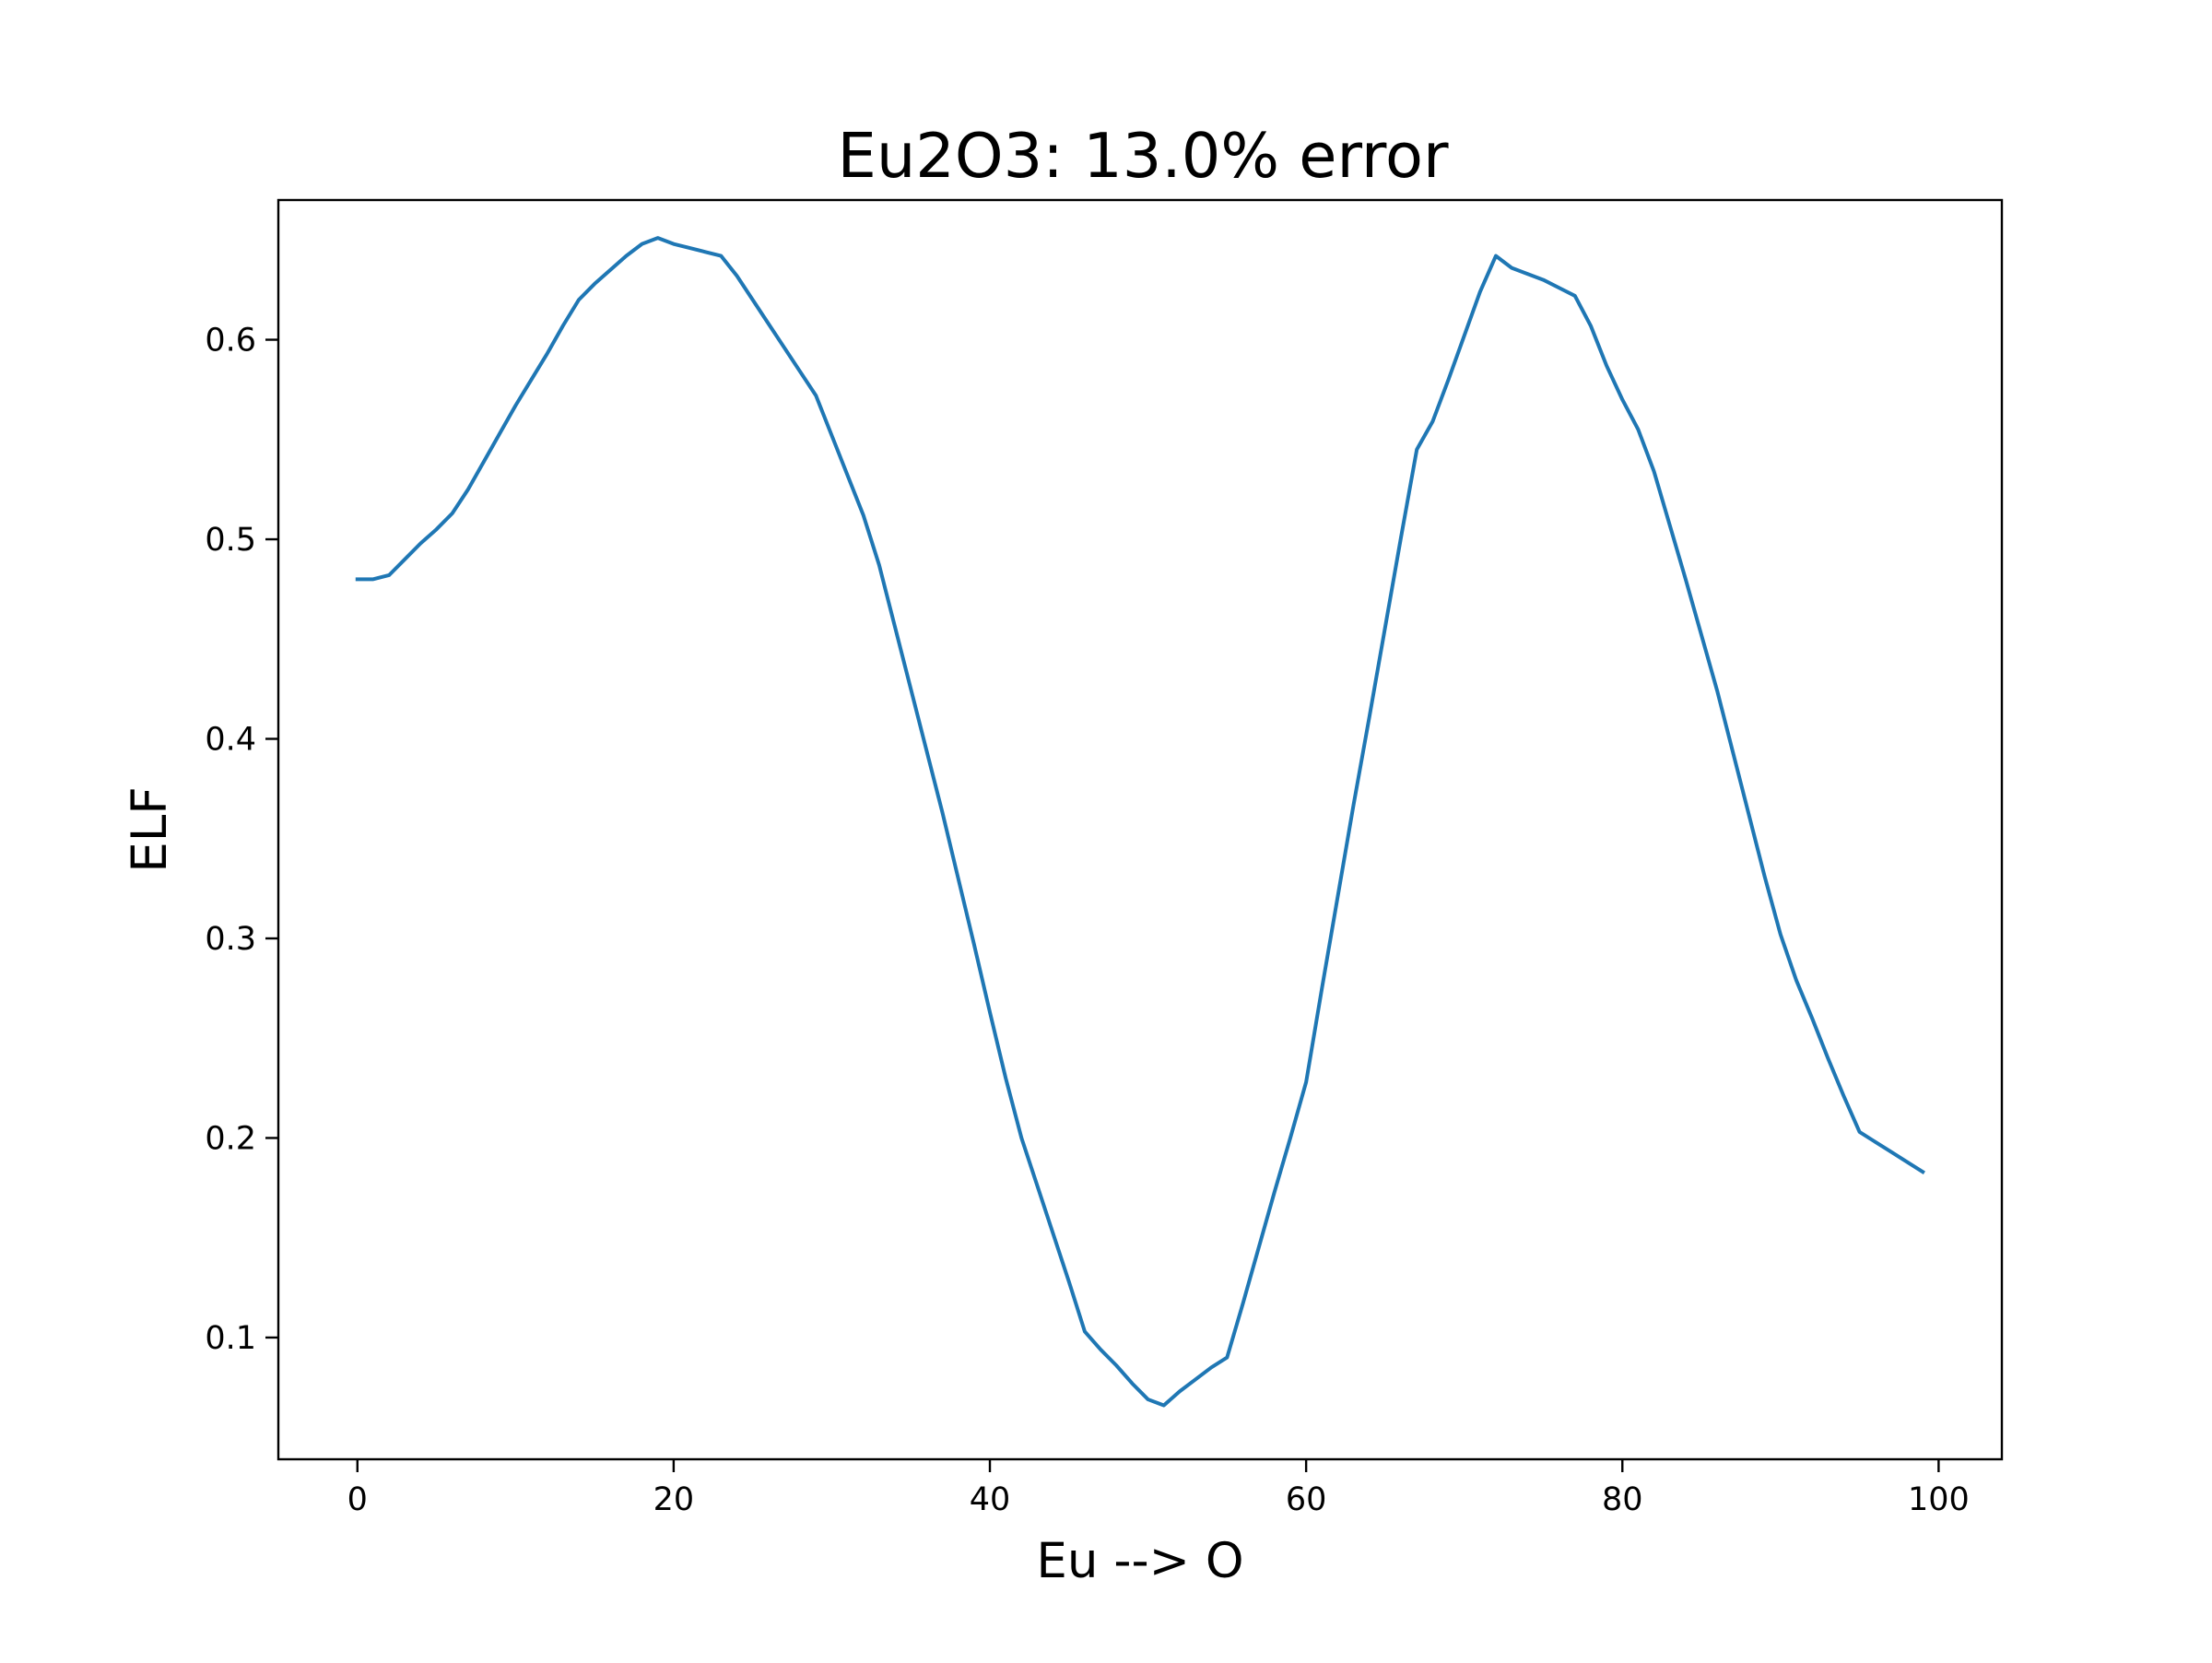  Describe the element at coordinates (674, 1499) in the screenshot. I see `x-tick-label: 20` at that location.